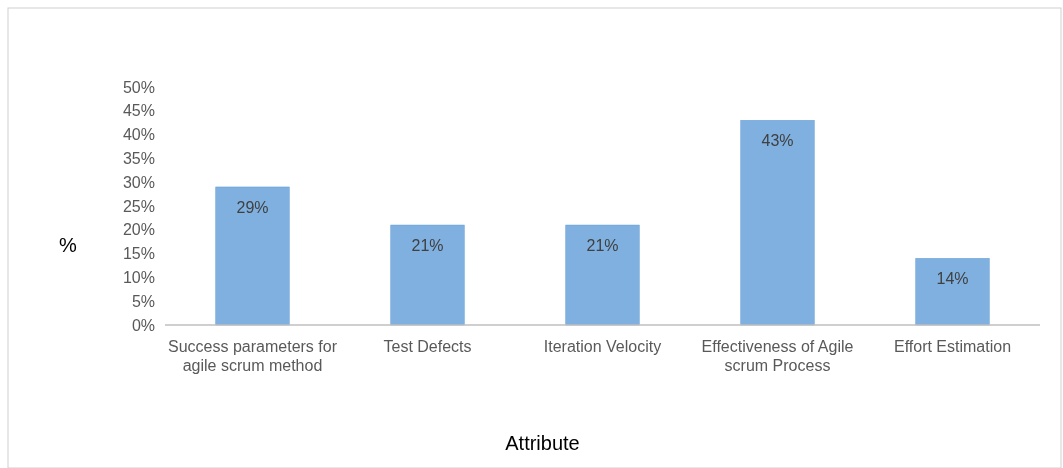 This screenshot has width=1063, height=468. I want to click on data-label: 43%, so click(777, 141).